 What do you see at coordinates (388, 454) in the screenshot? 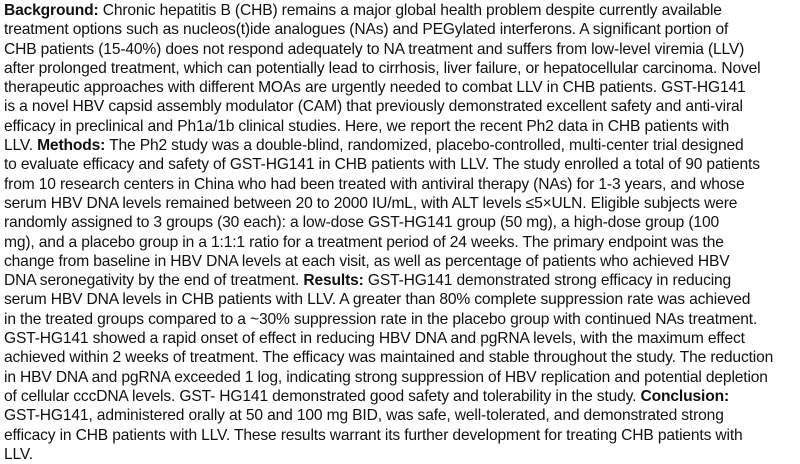
I see `text-line: LLV.` at bounding box center [388, 454].